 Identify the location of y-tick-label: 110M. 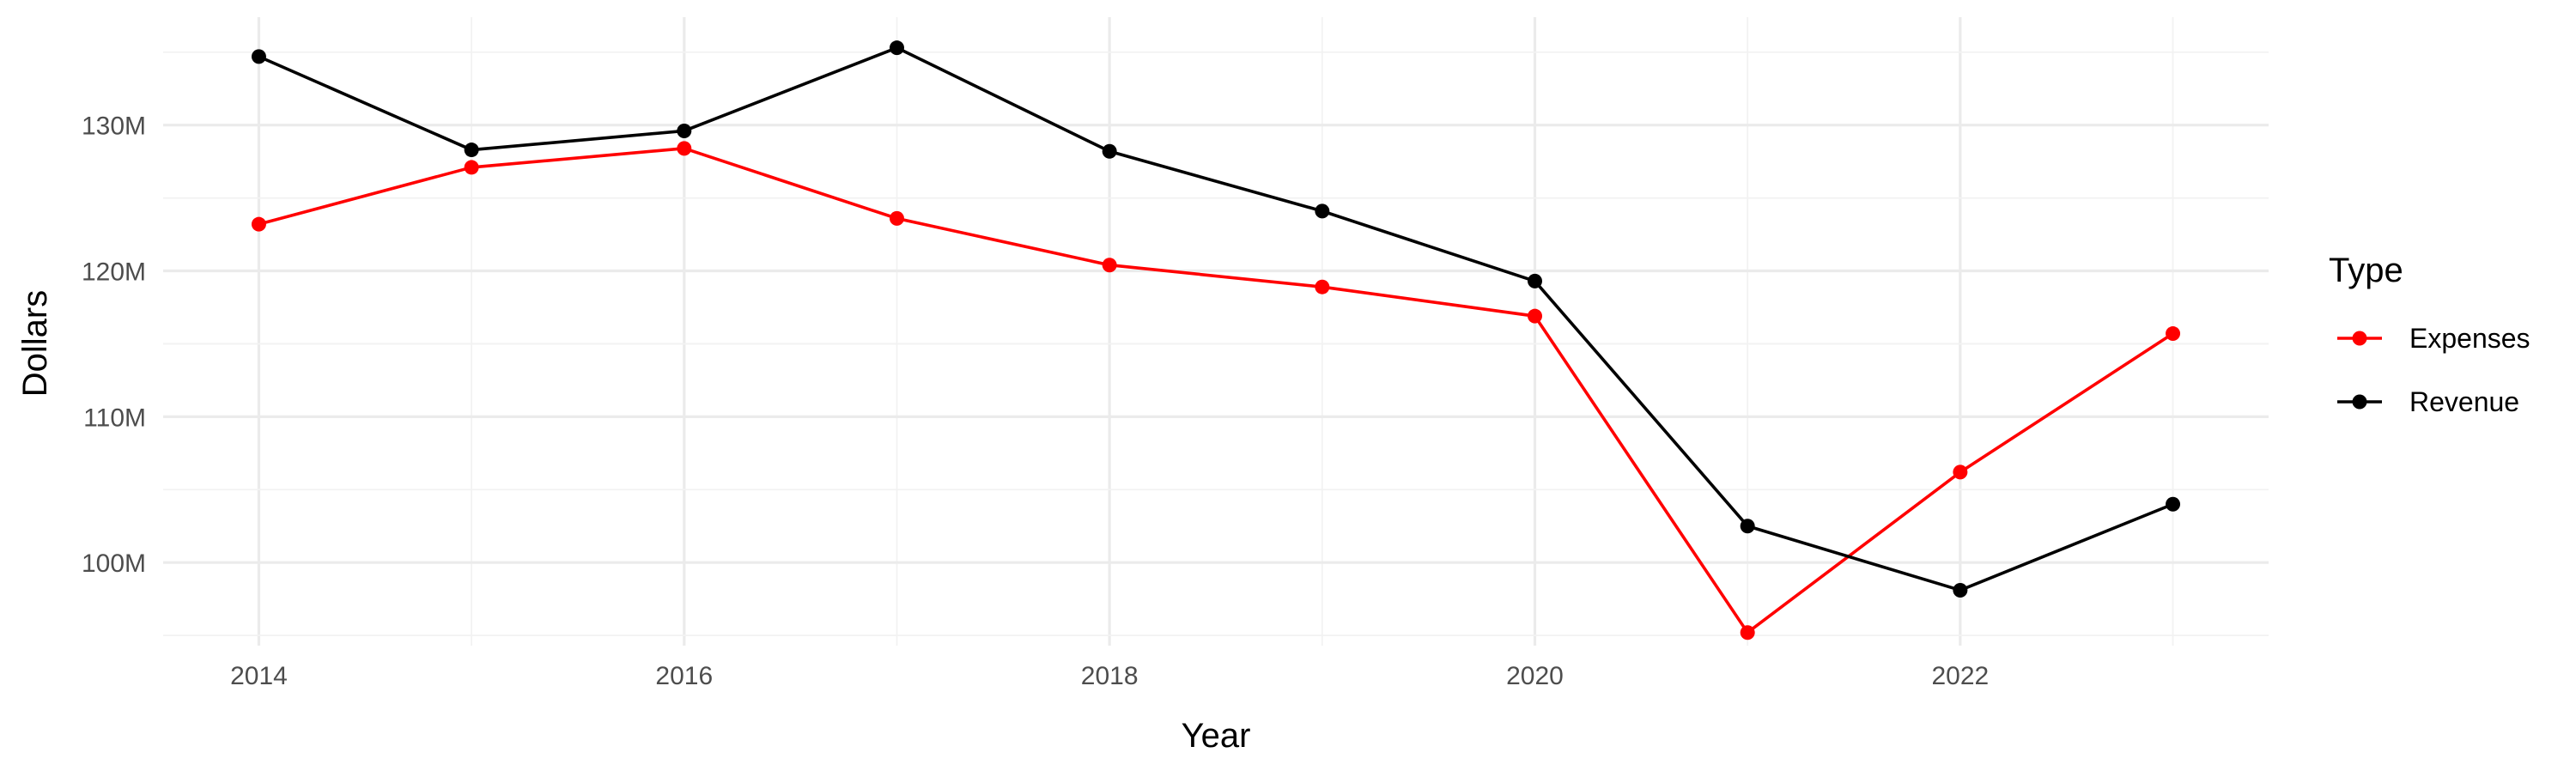
(114, 418).